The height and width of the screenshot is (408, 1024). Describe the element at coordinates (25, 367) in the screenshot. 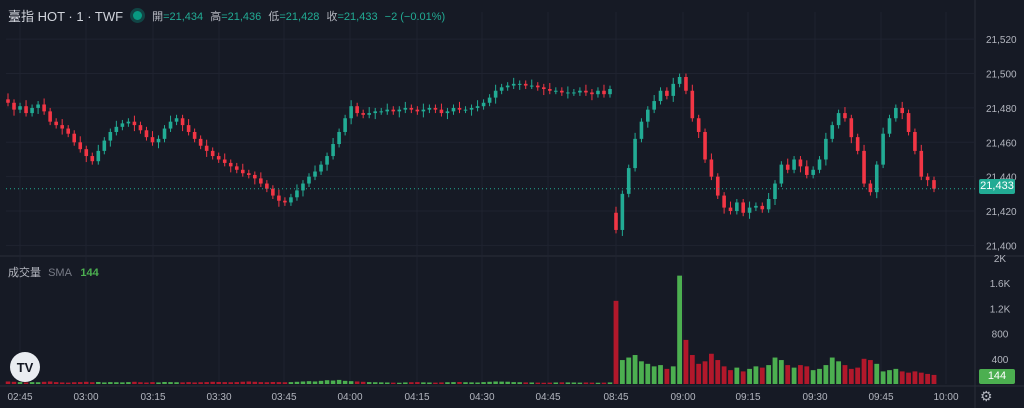

I see `tradingview-logo: TV` at that location.